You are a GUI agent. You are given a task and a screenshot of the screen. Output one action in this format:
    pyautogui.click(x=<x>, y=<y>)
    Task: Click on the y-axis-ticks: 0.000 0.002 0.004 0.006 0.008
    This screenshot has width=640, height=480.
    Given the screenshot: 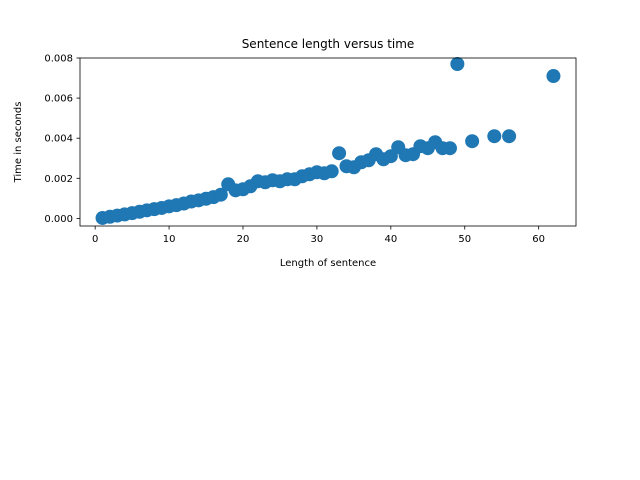 What is the action you would take?
    pyautogui.click(x=62, y=139)
    